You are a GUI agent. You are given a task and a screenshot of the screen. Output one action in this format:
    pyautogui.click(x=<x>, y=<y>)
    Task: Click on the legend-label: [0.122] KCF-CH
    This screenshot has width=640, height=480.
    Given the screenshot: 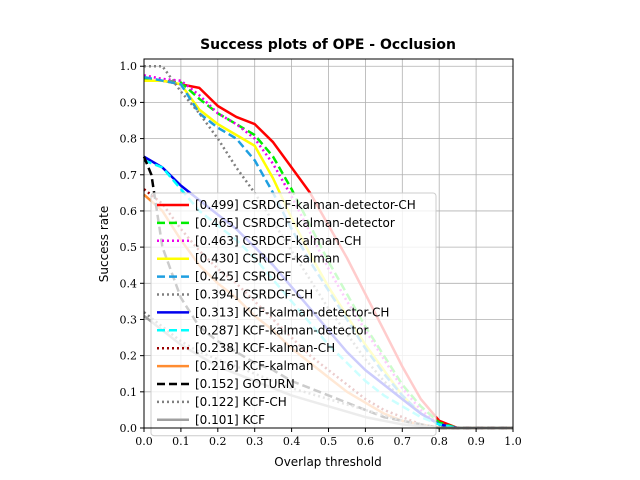 What is the action you would take?
    pyautogui.click(x=241, y=402)
    